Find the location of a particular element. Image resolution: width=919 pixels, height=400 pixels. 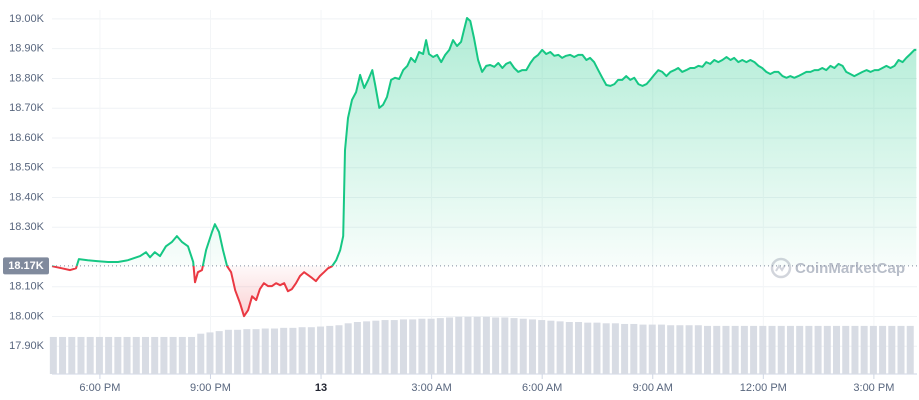

y-tick-label: 18.80K is located at coordinates (27, 78).